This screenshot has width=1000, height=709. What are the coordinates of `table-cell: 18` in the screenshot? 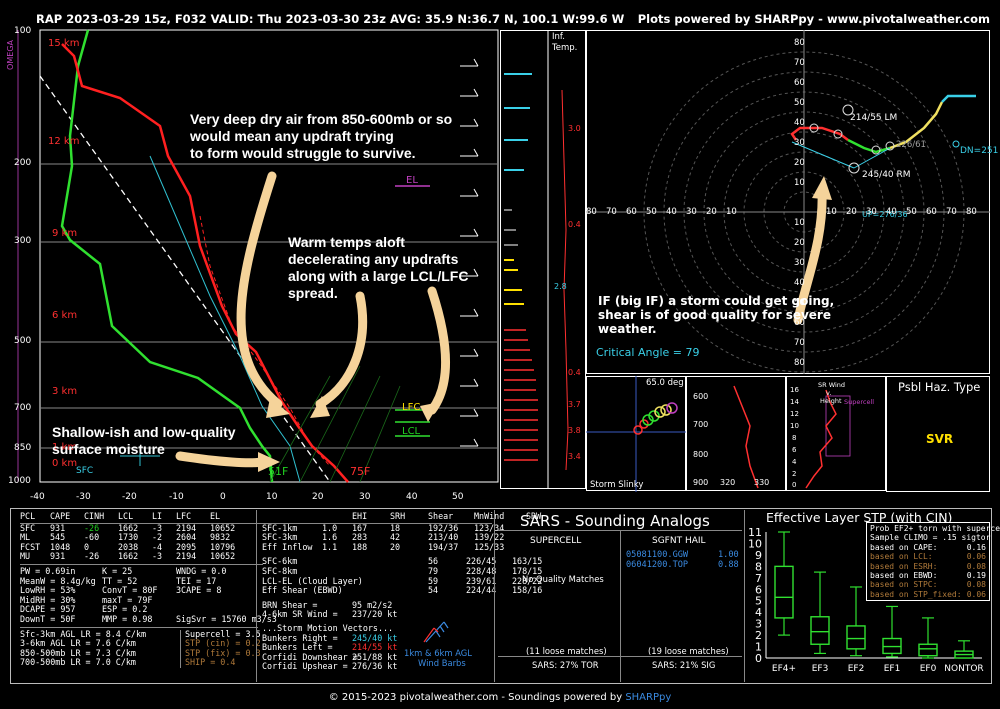 It's located at (395, 527).